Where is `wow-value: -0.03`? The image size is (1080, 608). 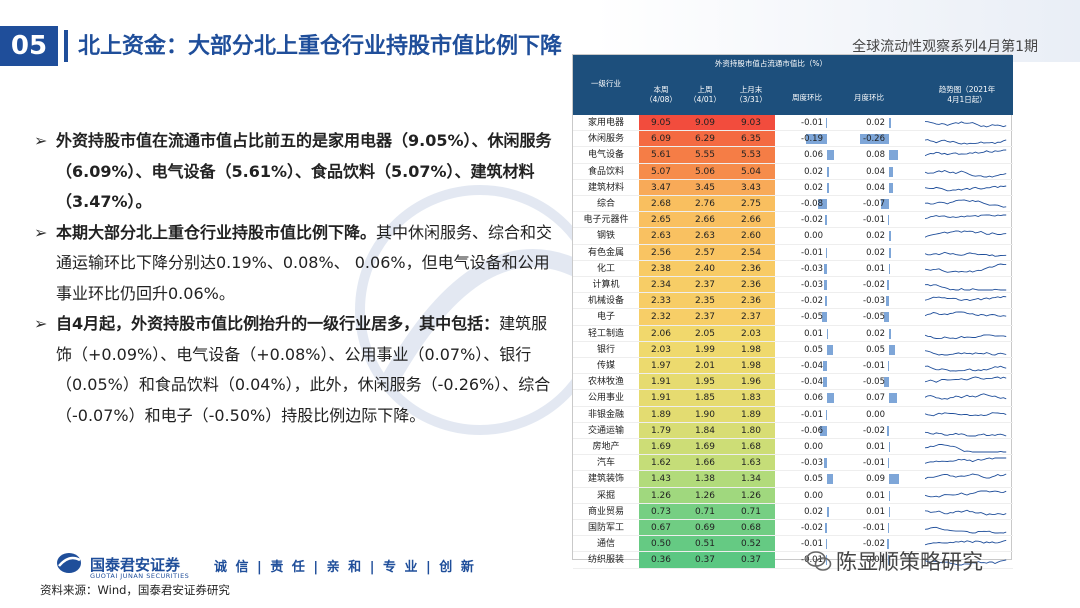
wow-value: -0.03 is located at coordinates (812, 285).